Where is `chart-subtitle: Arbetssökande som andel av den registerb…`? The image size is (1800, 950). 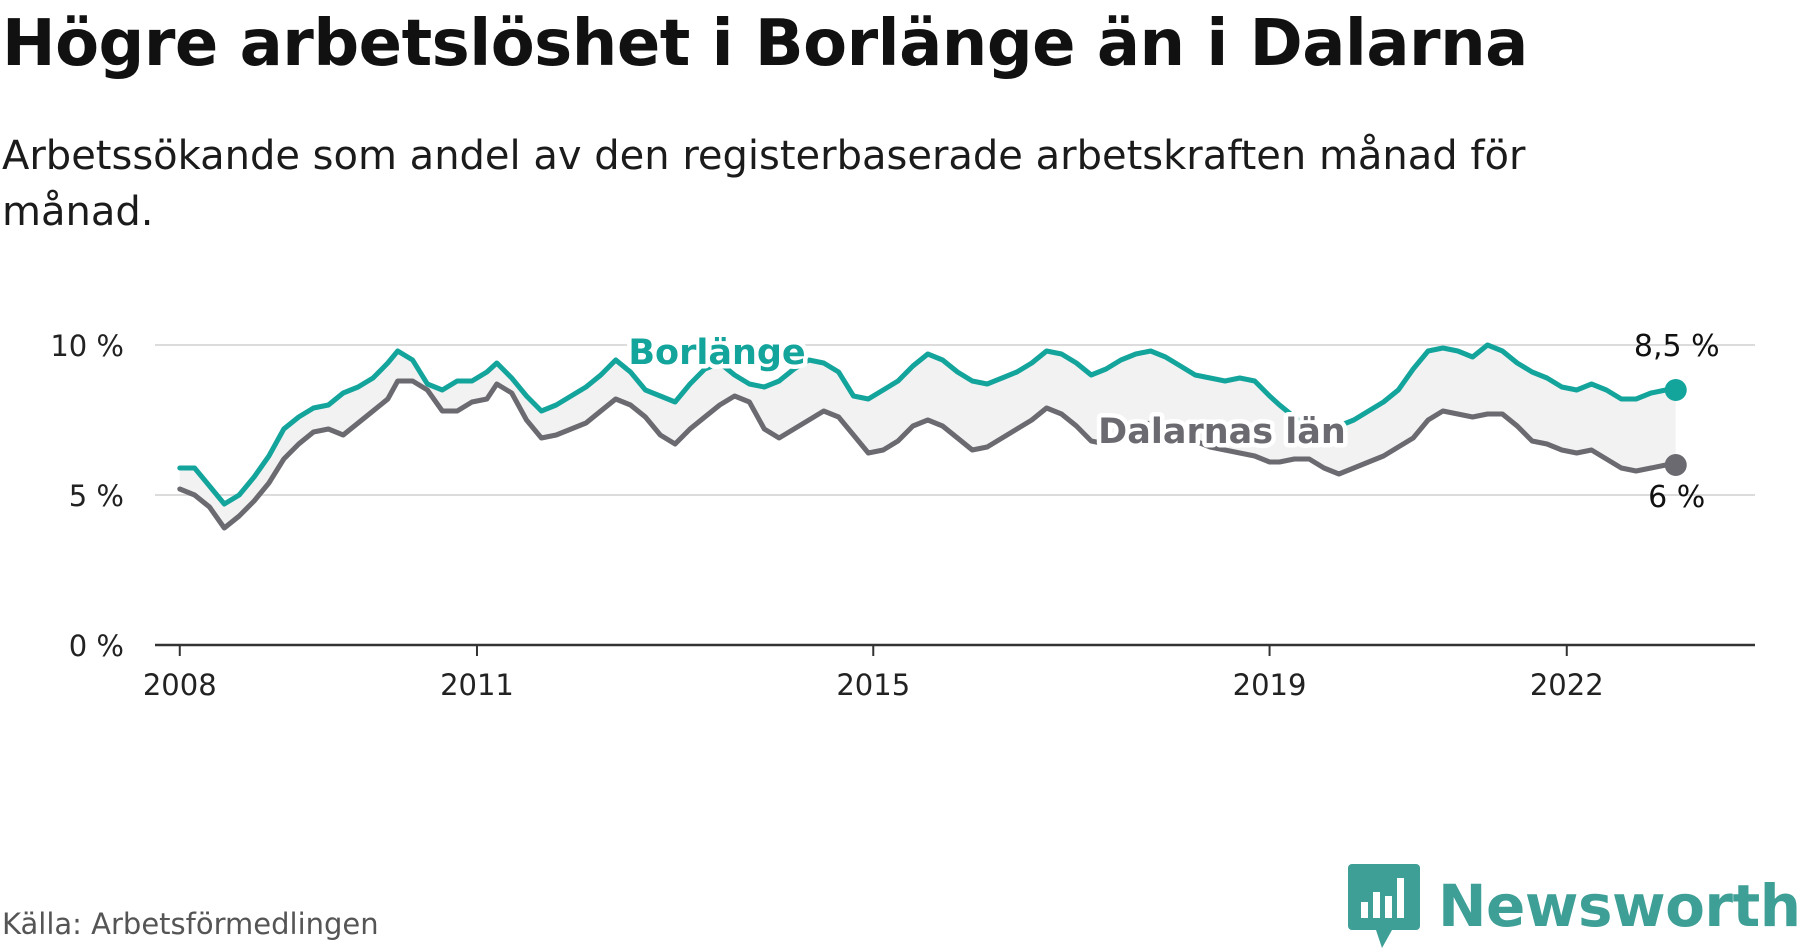 chart-subtitle: Arbetssökande som andel av den registerb… is located at coordinates (764, 184).